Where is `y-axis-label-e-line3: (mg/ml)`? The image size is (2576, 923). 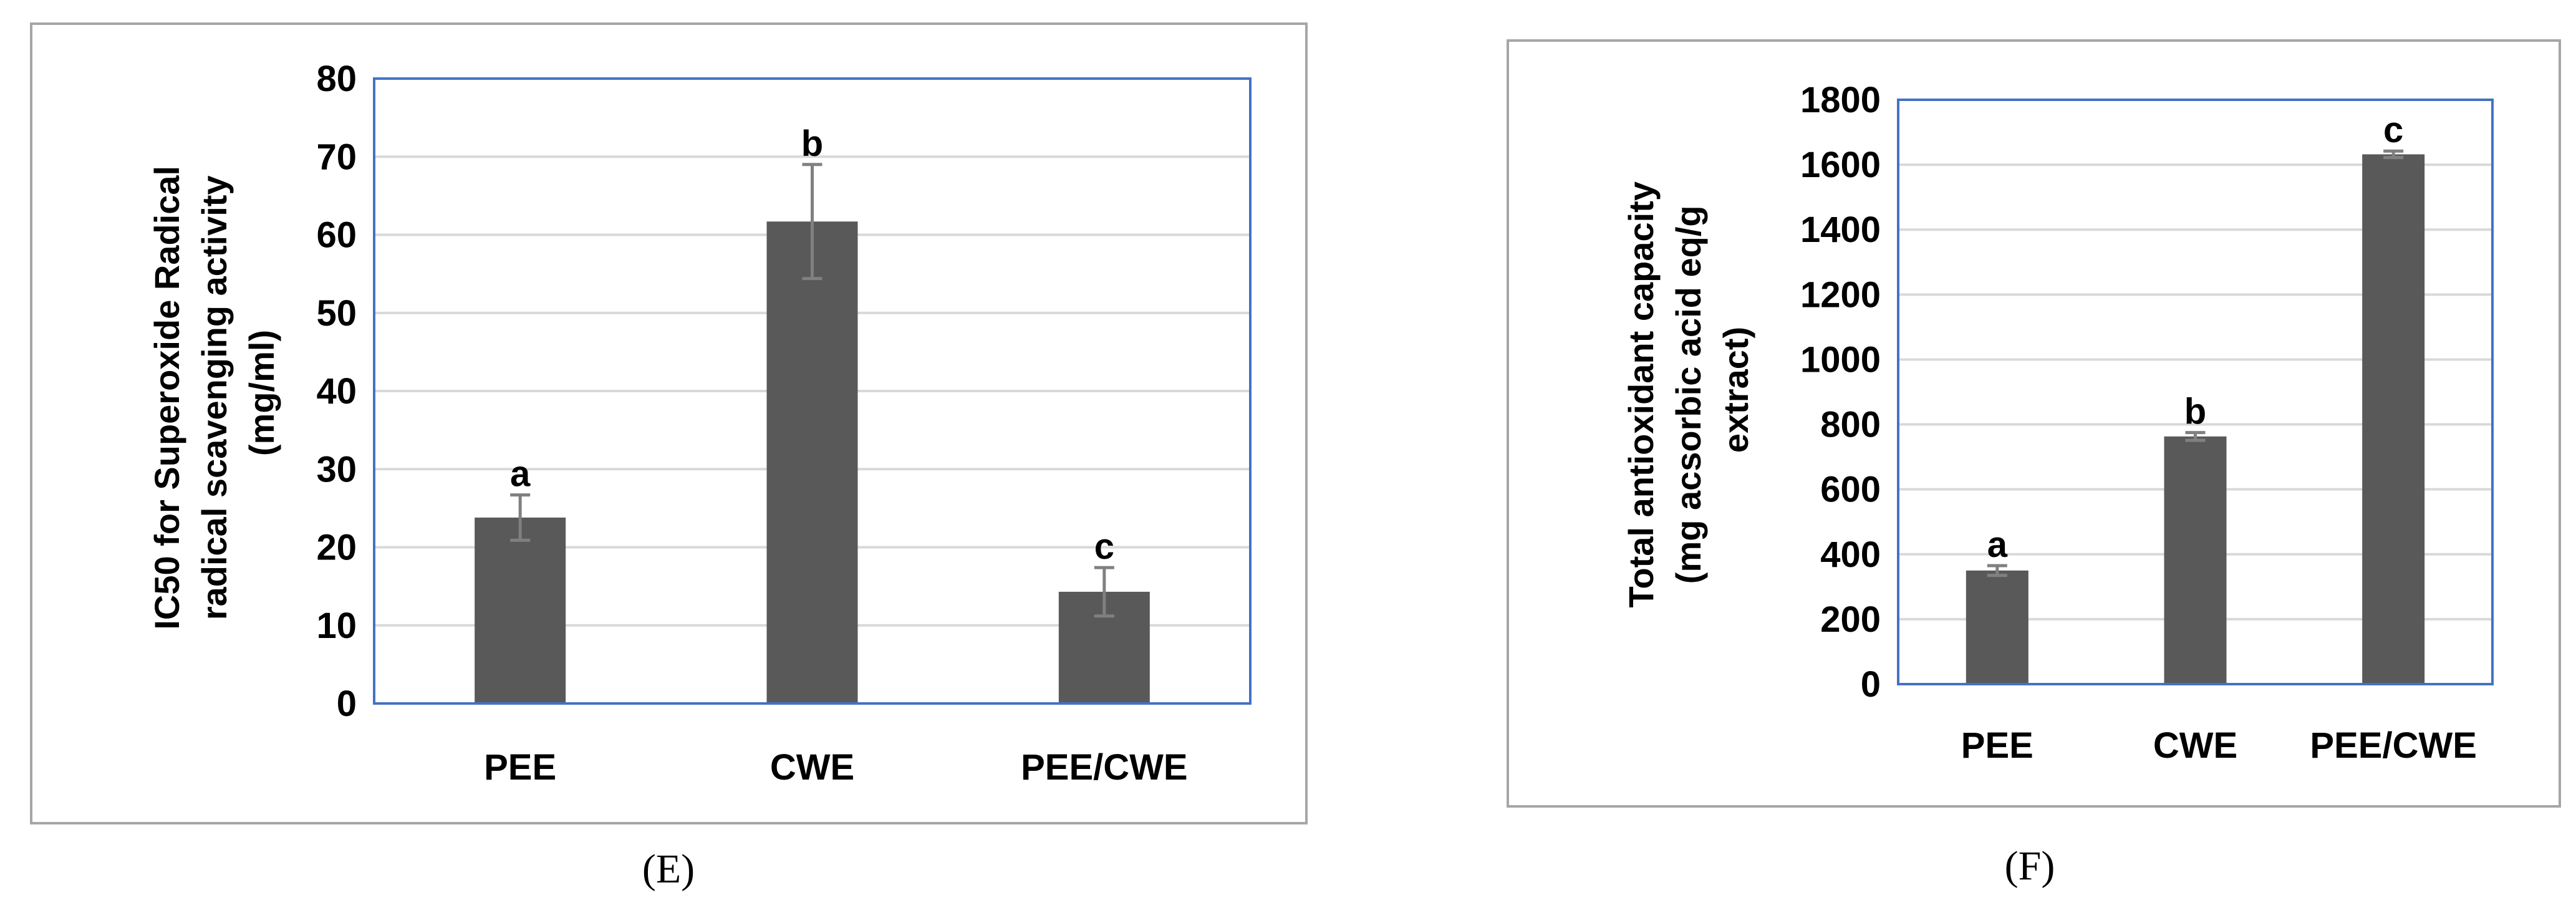
y-axis-label-e-line3: (mg/ml) is located at coordinates (261, 393).